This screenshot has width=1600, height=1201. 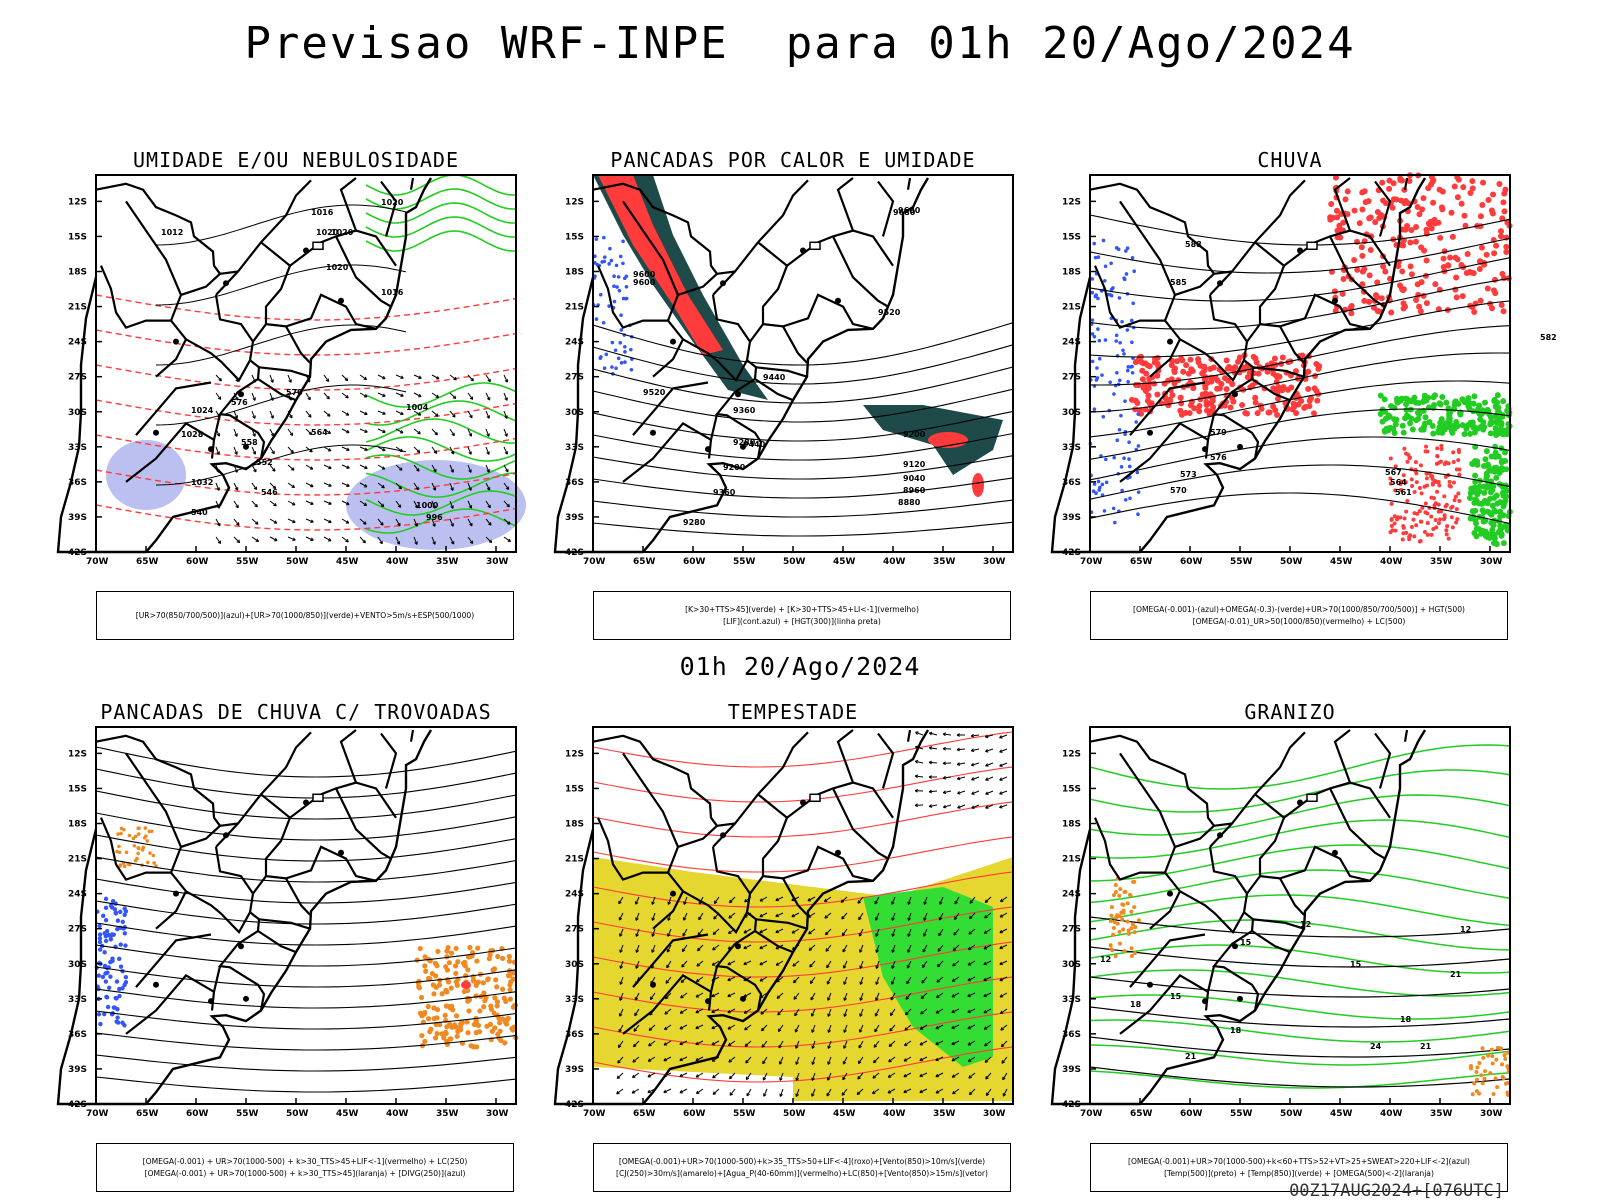 What do you see at coordinates (1218, 432) in the screenshot?
I see `contour-label: 579` at bounding box center [1218, 432].